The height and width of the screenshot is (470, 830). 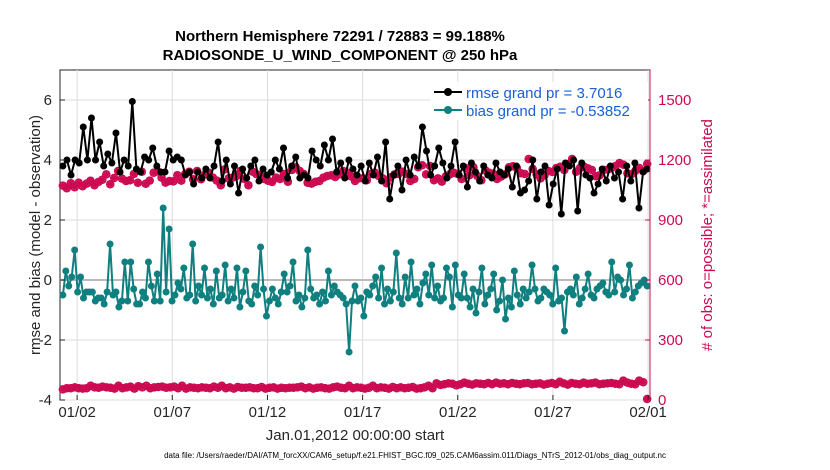 I want to click on y-tick-label-right: 300, so click(x=670, y=340).